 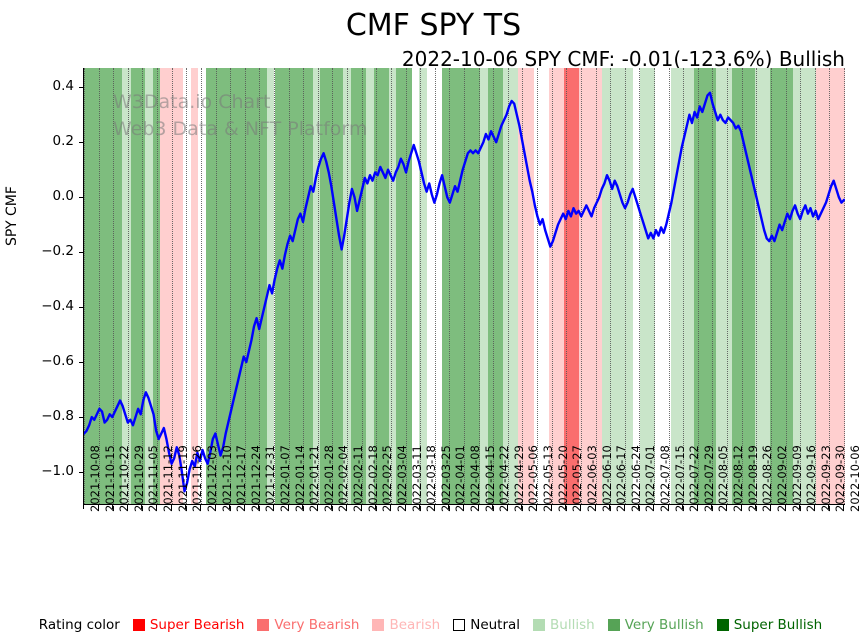 What do you see at coordinates (188, 625) in the screenshot?
I see `legend-item: Super Bearish` at bounding box center [188, 625].